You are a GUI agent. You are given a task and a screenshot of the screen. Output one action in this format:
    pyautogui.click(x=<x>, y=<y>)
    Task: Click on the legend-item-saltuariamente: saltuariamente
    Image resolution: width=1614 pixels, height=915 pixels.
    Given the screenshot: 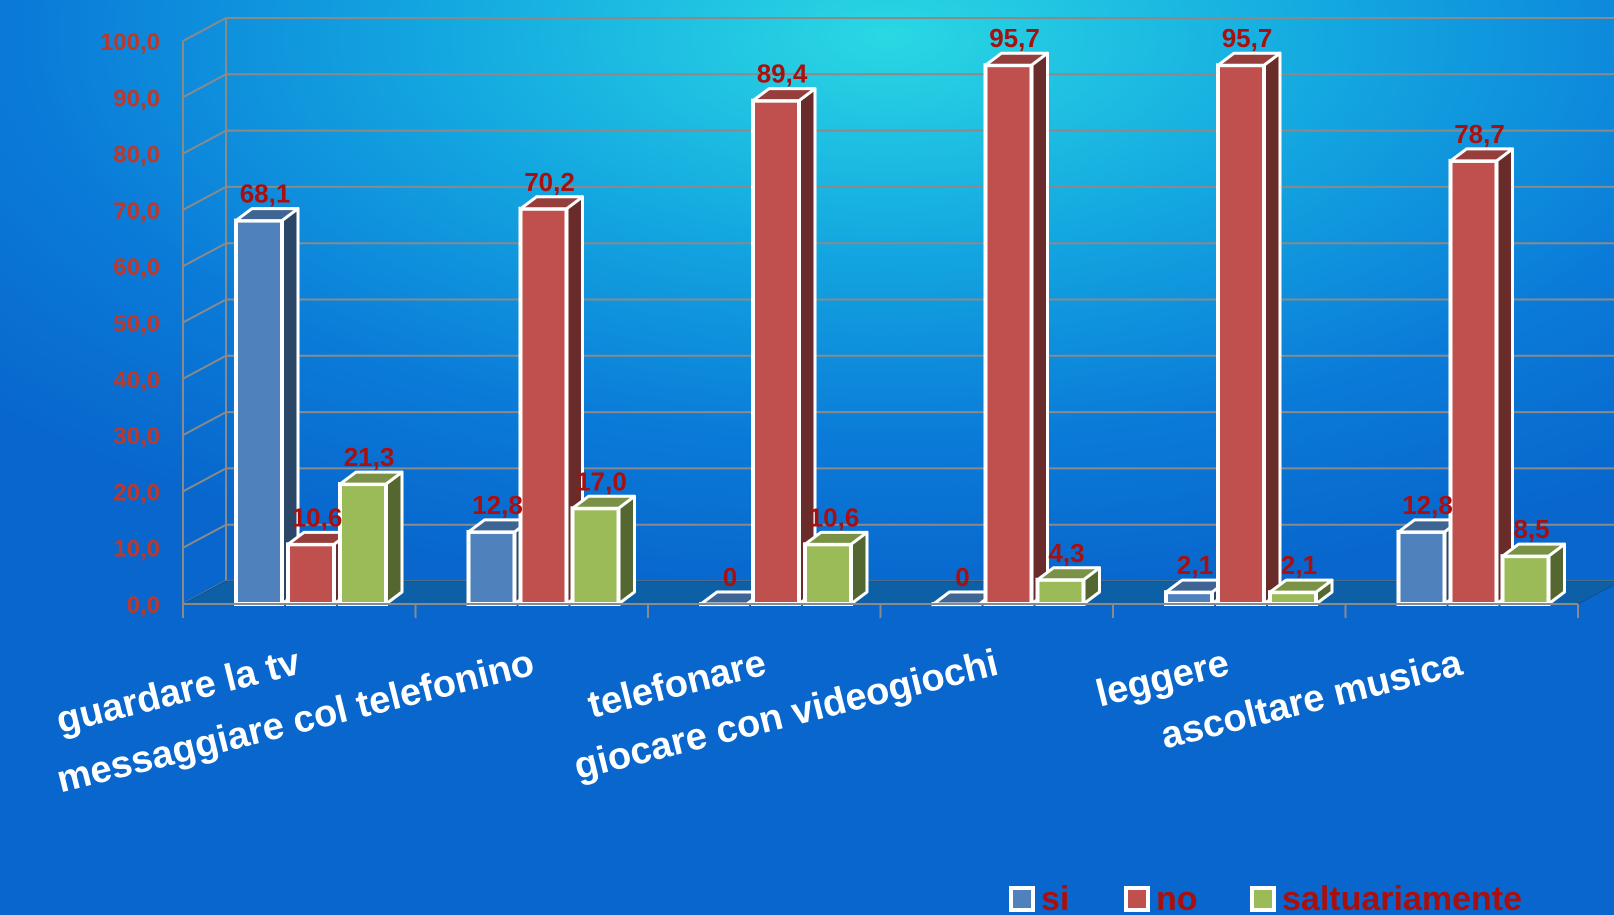 What is the action you would take?
    pyautogui.click(x=1386, y=897)
    